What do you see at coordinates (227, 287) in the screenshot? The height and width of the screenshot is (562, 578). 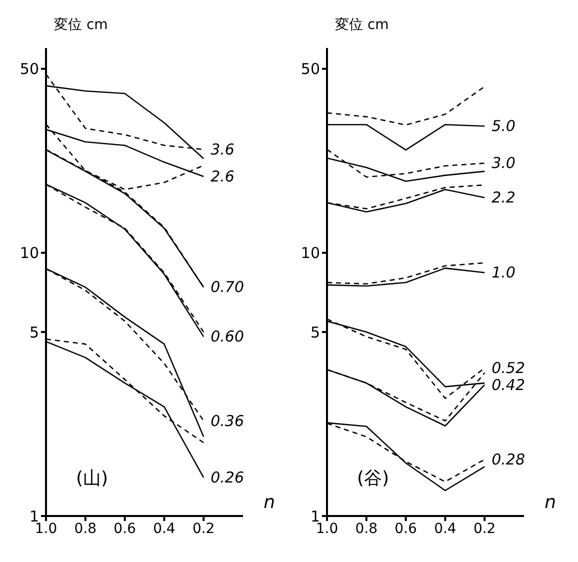 I see `series-label: 0.70` at bounding box center [227, 287].